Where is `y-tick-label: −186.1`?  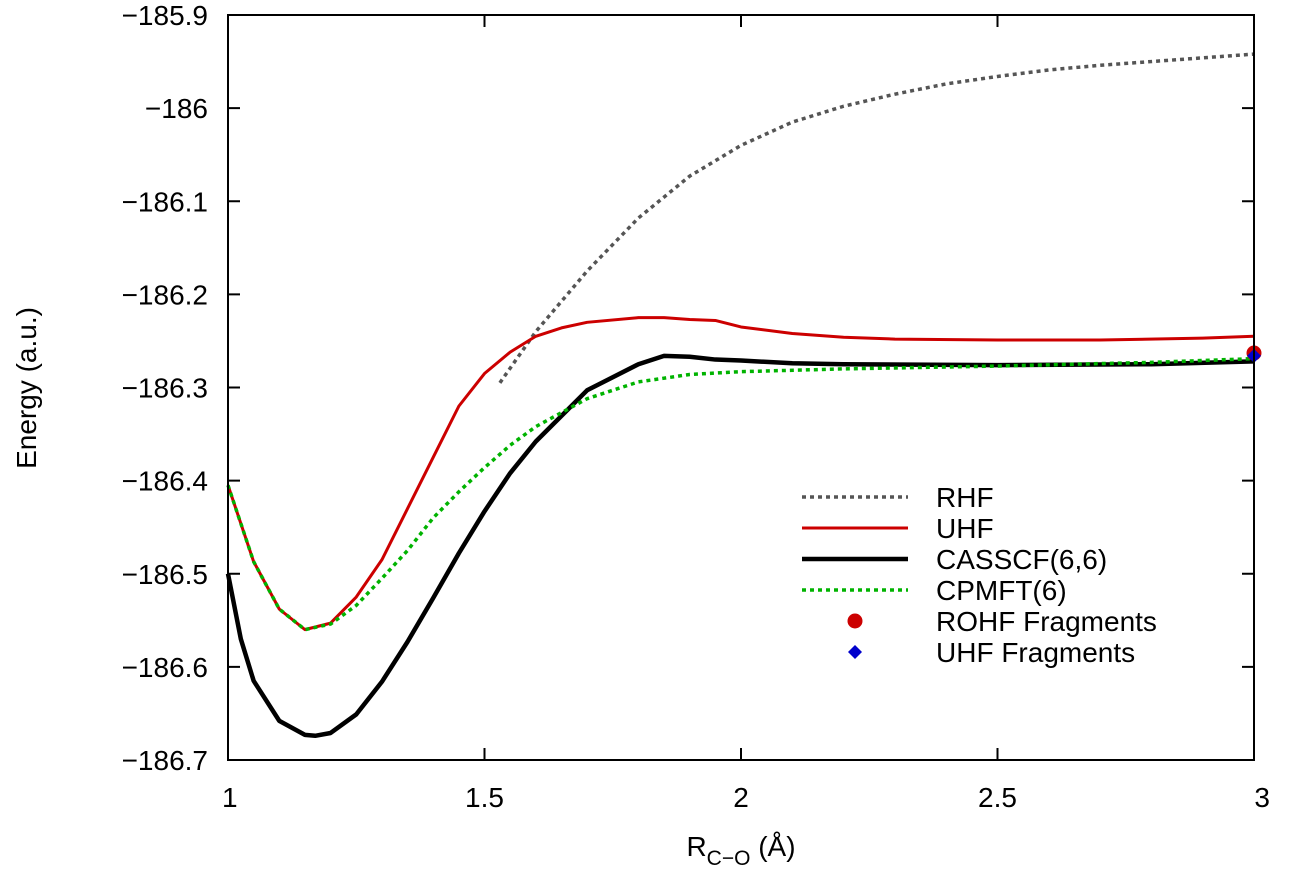 y-tick-label: −186.1 is located at coordinates (165, 201).